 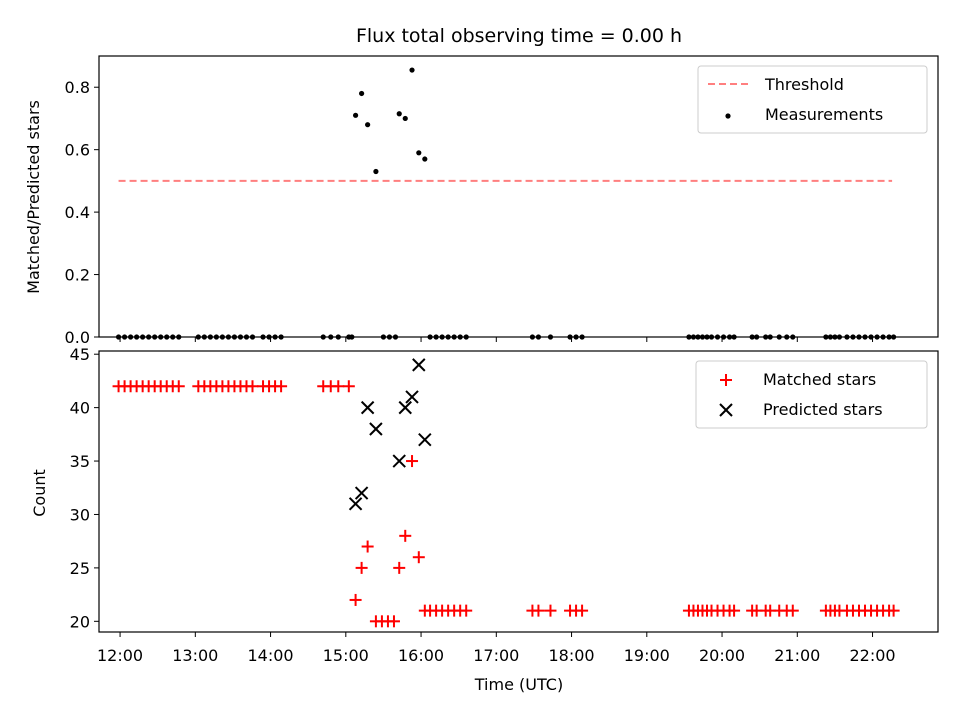 What do you see at coordinates (811, 394) in the screenshot?
I see `bottom-legend: Matched stars Predicted stars` at bounding box center [811, 394].